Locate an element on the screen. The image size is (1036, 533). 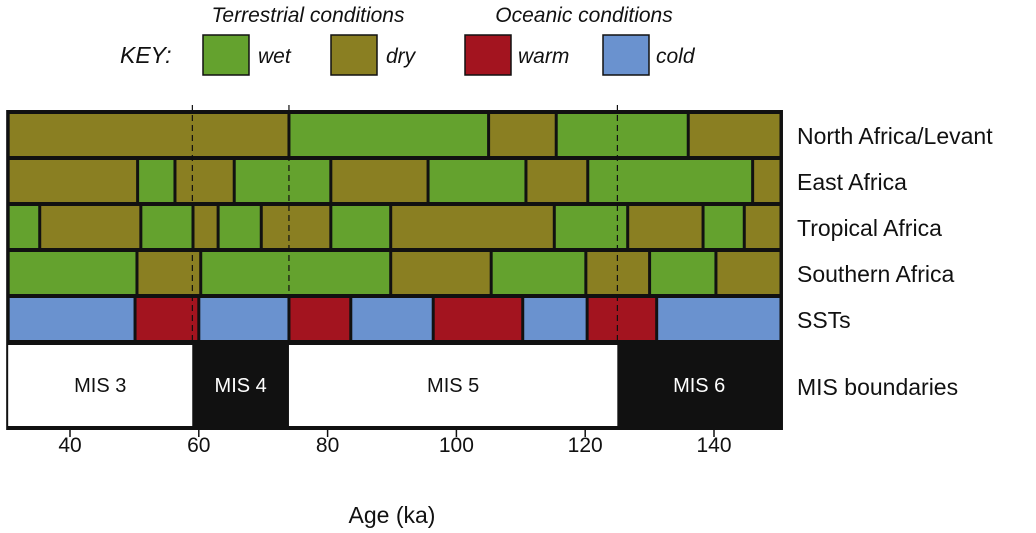
legend-label-warm: warm is located at coordinates (543, 56).